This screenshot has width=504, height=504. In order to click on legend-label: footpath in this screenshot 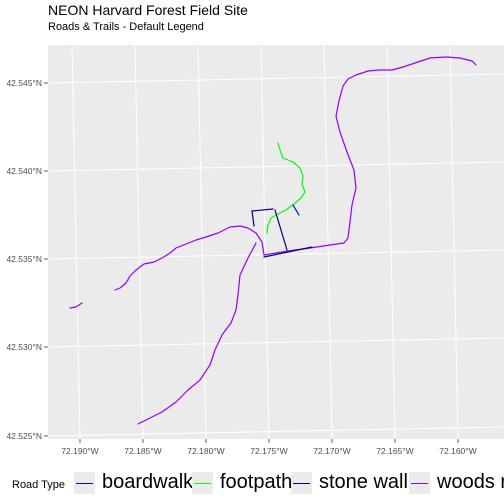, I will do `click(256, 482)`.